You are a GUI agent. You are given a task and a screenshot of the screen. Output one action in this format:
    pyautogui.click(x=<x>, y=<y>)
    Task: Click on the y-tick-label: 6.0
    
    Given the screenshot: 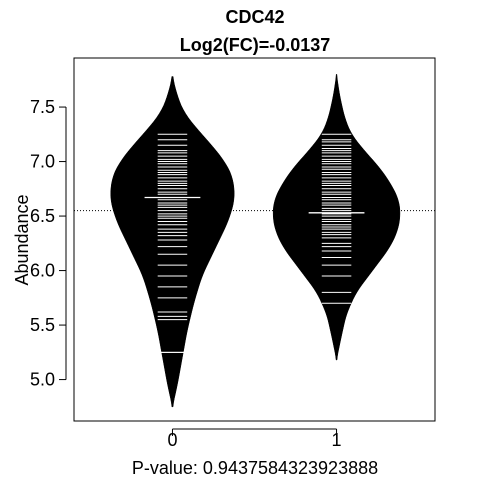 What is the action you would take?
    pyautogui.click(x=42, y=271)
    